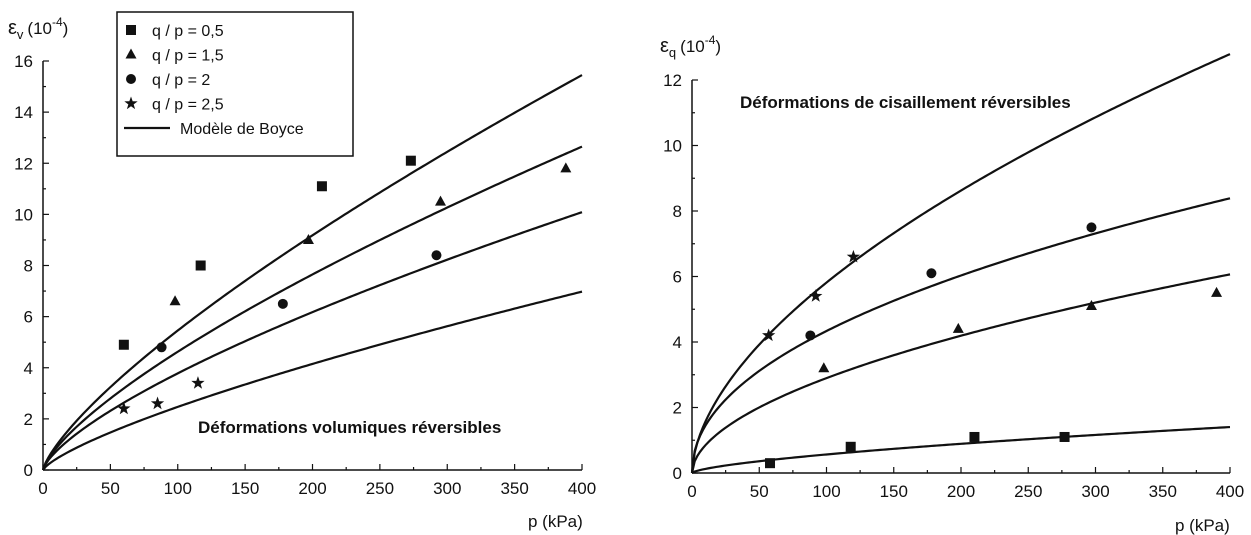 This screenshot has height=535, width=1251. What do you see at coordinates (759, 491) in the screenshot?
I see `chart2-x-tick-label: 50` at bounding box center [759, 491].